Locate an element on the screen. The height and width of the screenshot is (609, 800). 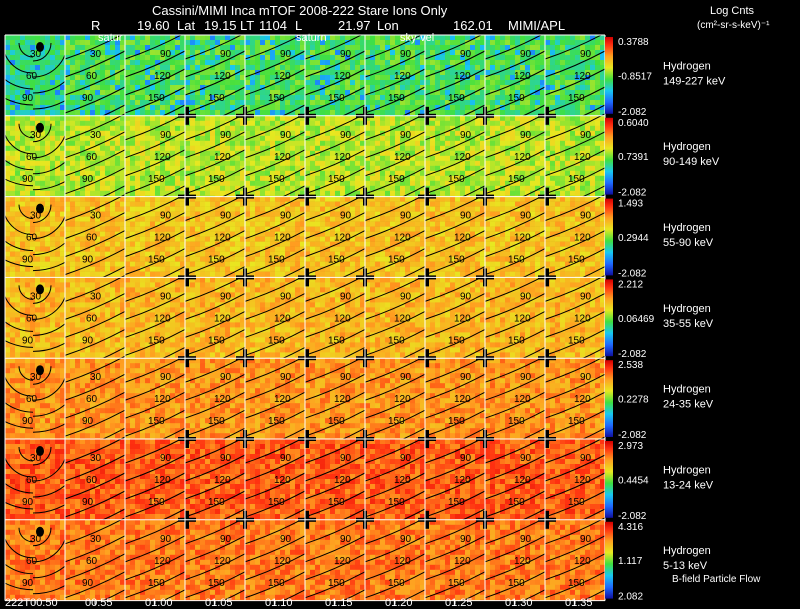
contour-label: 150 is located at coordinates (276, 98).